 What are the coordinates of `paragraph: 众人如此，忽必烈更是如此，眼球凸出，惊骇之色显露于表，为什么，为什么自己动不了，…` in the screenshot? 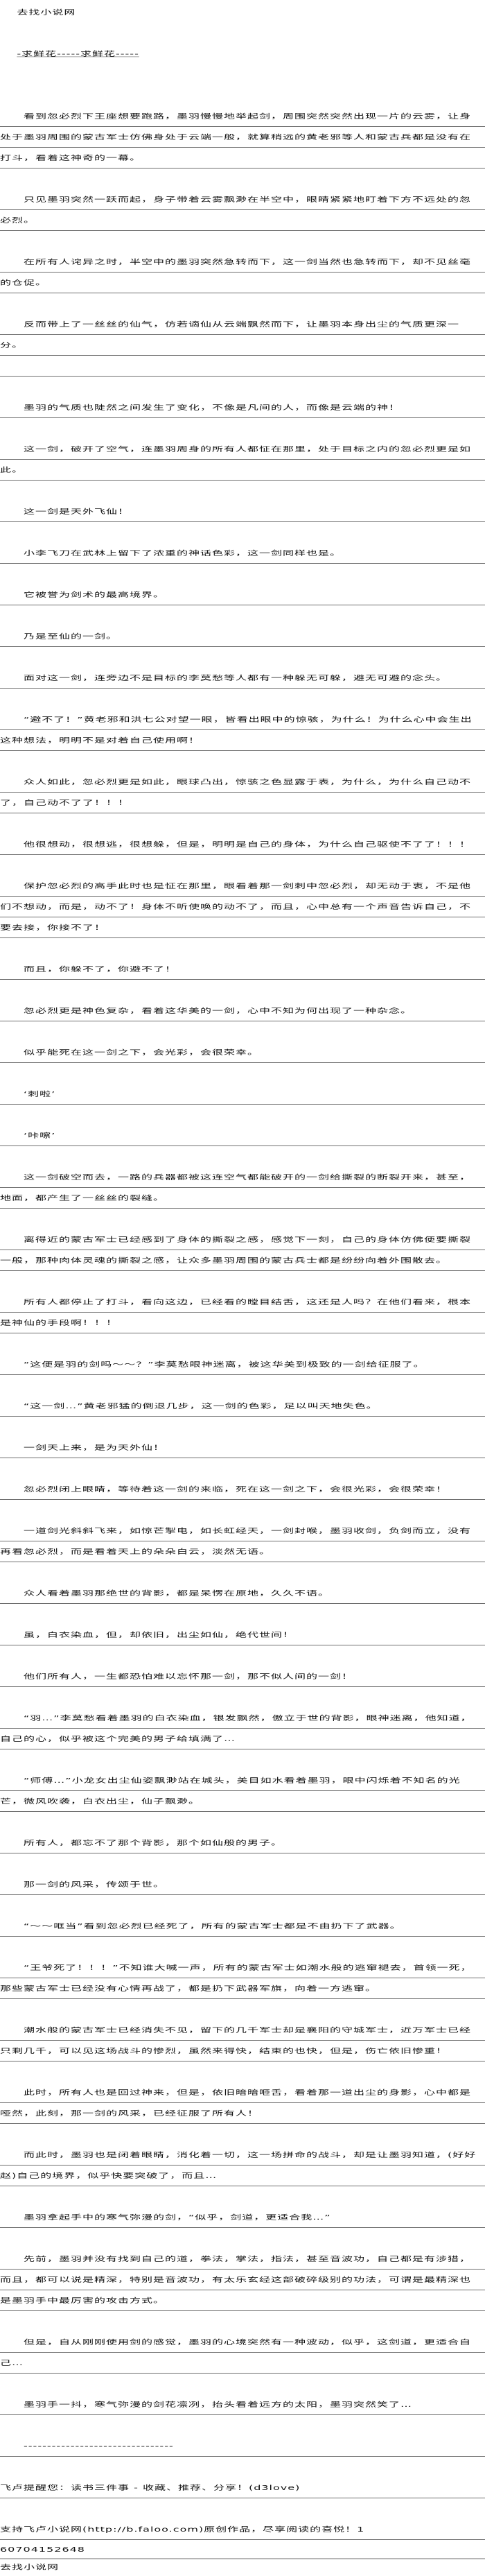 It's located at (242, 792).